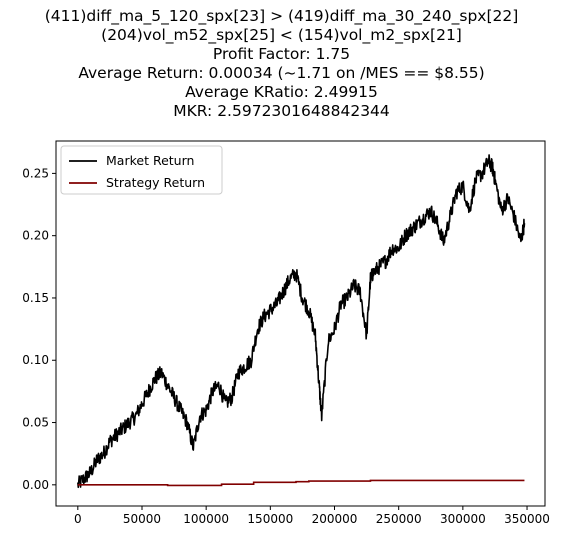  What do you see at coordinates (35, 173) in the screenshot?
I see `y-tick-label: 0.25` at bounding box center [35, 173].